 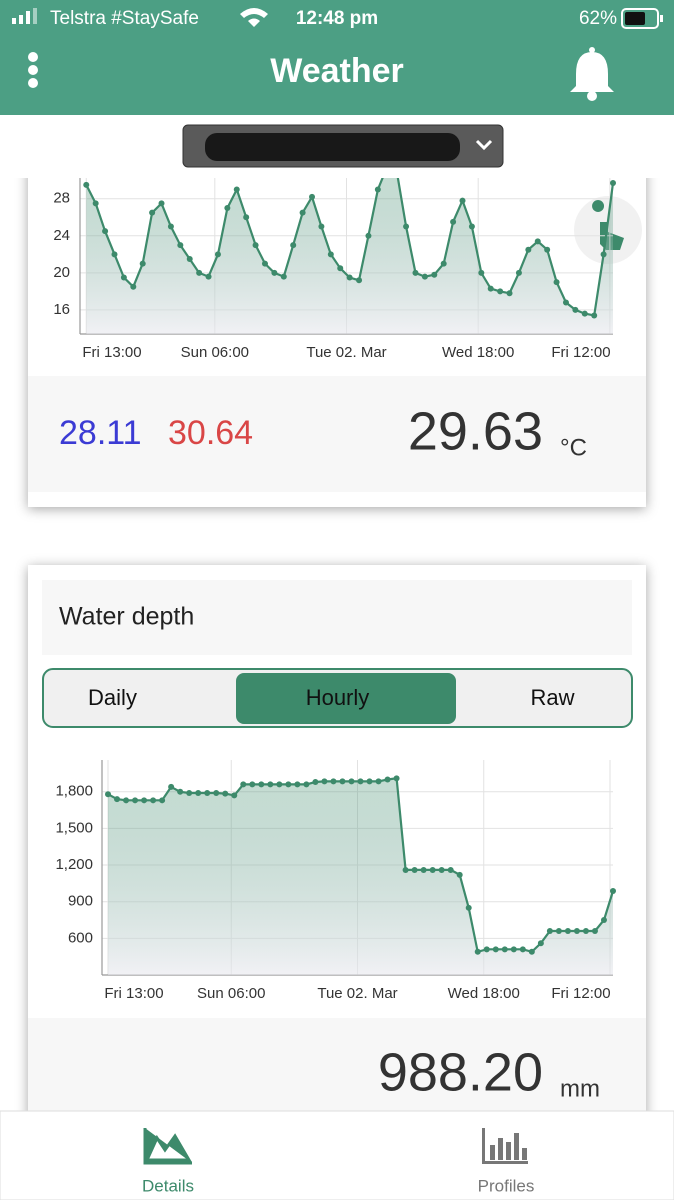 I want to click on area, so click(x=360, y=876).